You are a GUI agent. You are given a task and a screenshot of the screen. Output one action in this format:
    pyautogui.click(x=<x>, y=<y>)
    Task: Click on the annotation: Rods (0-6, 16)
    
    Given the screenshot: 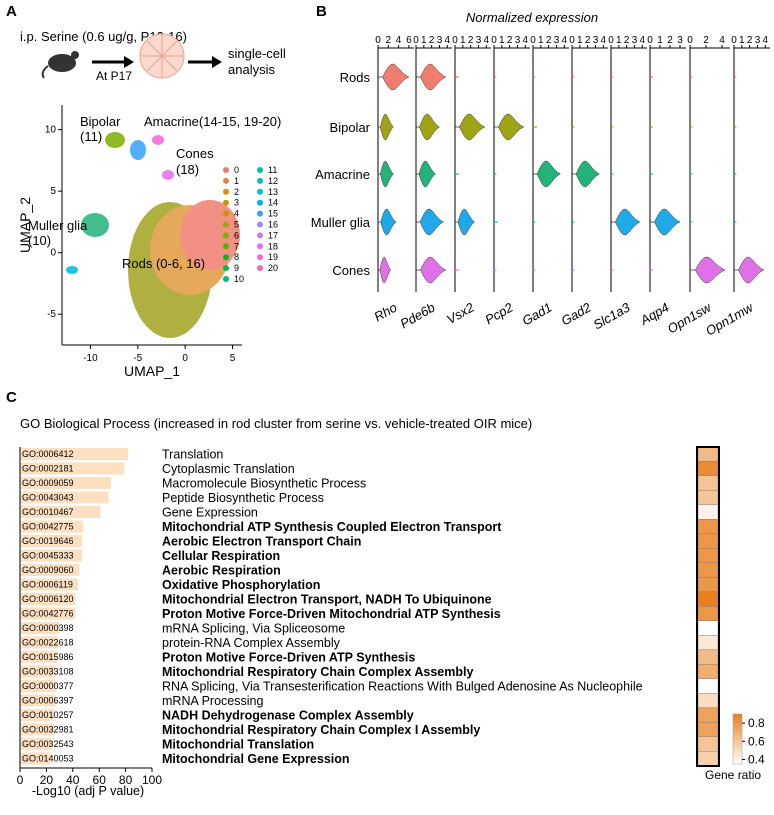 What is the action you would take?
    pyautogui.click(x=163, y=263)
    